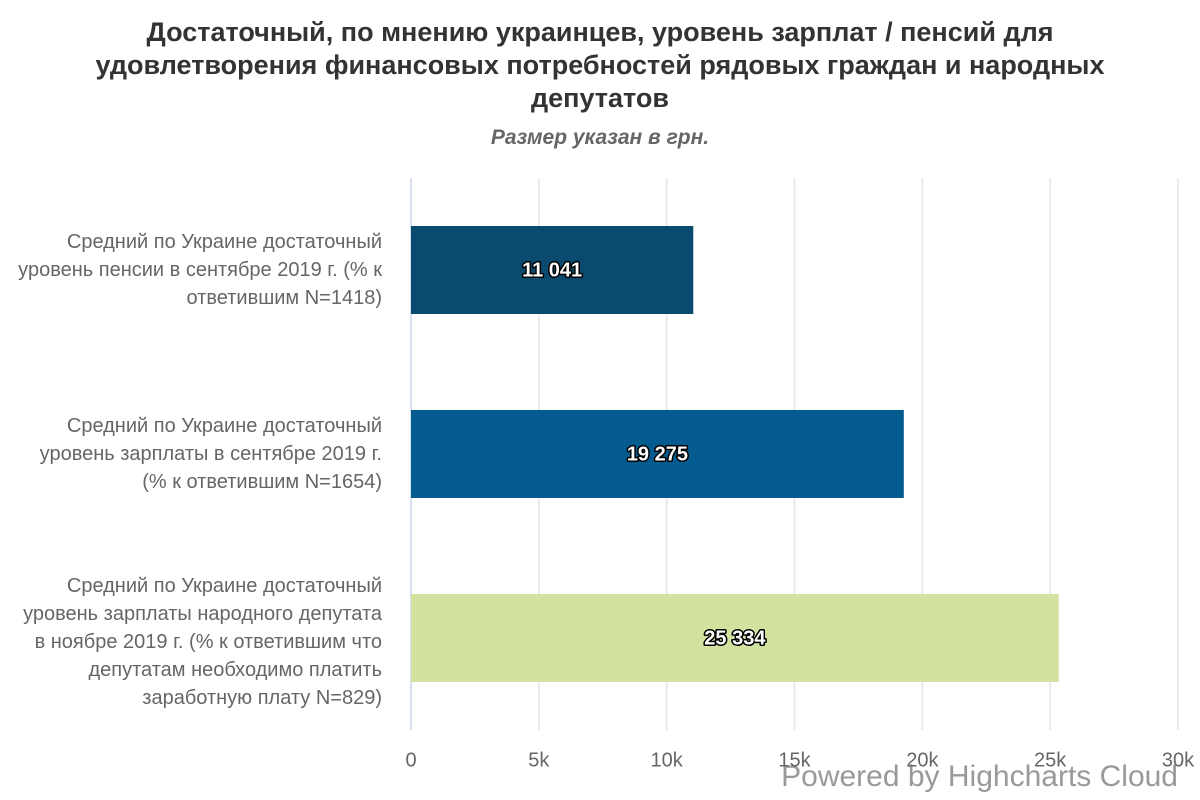  I want to click on x-tick-label: 15k, so click(794, 760).